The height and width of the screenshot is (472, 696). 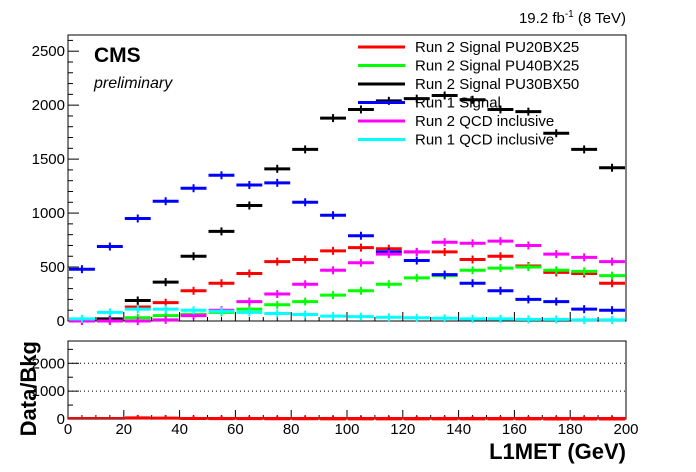 I want to click on legend-item: Run 2 Signal PU30BX50, so click(x=468, y=84).